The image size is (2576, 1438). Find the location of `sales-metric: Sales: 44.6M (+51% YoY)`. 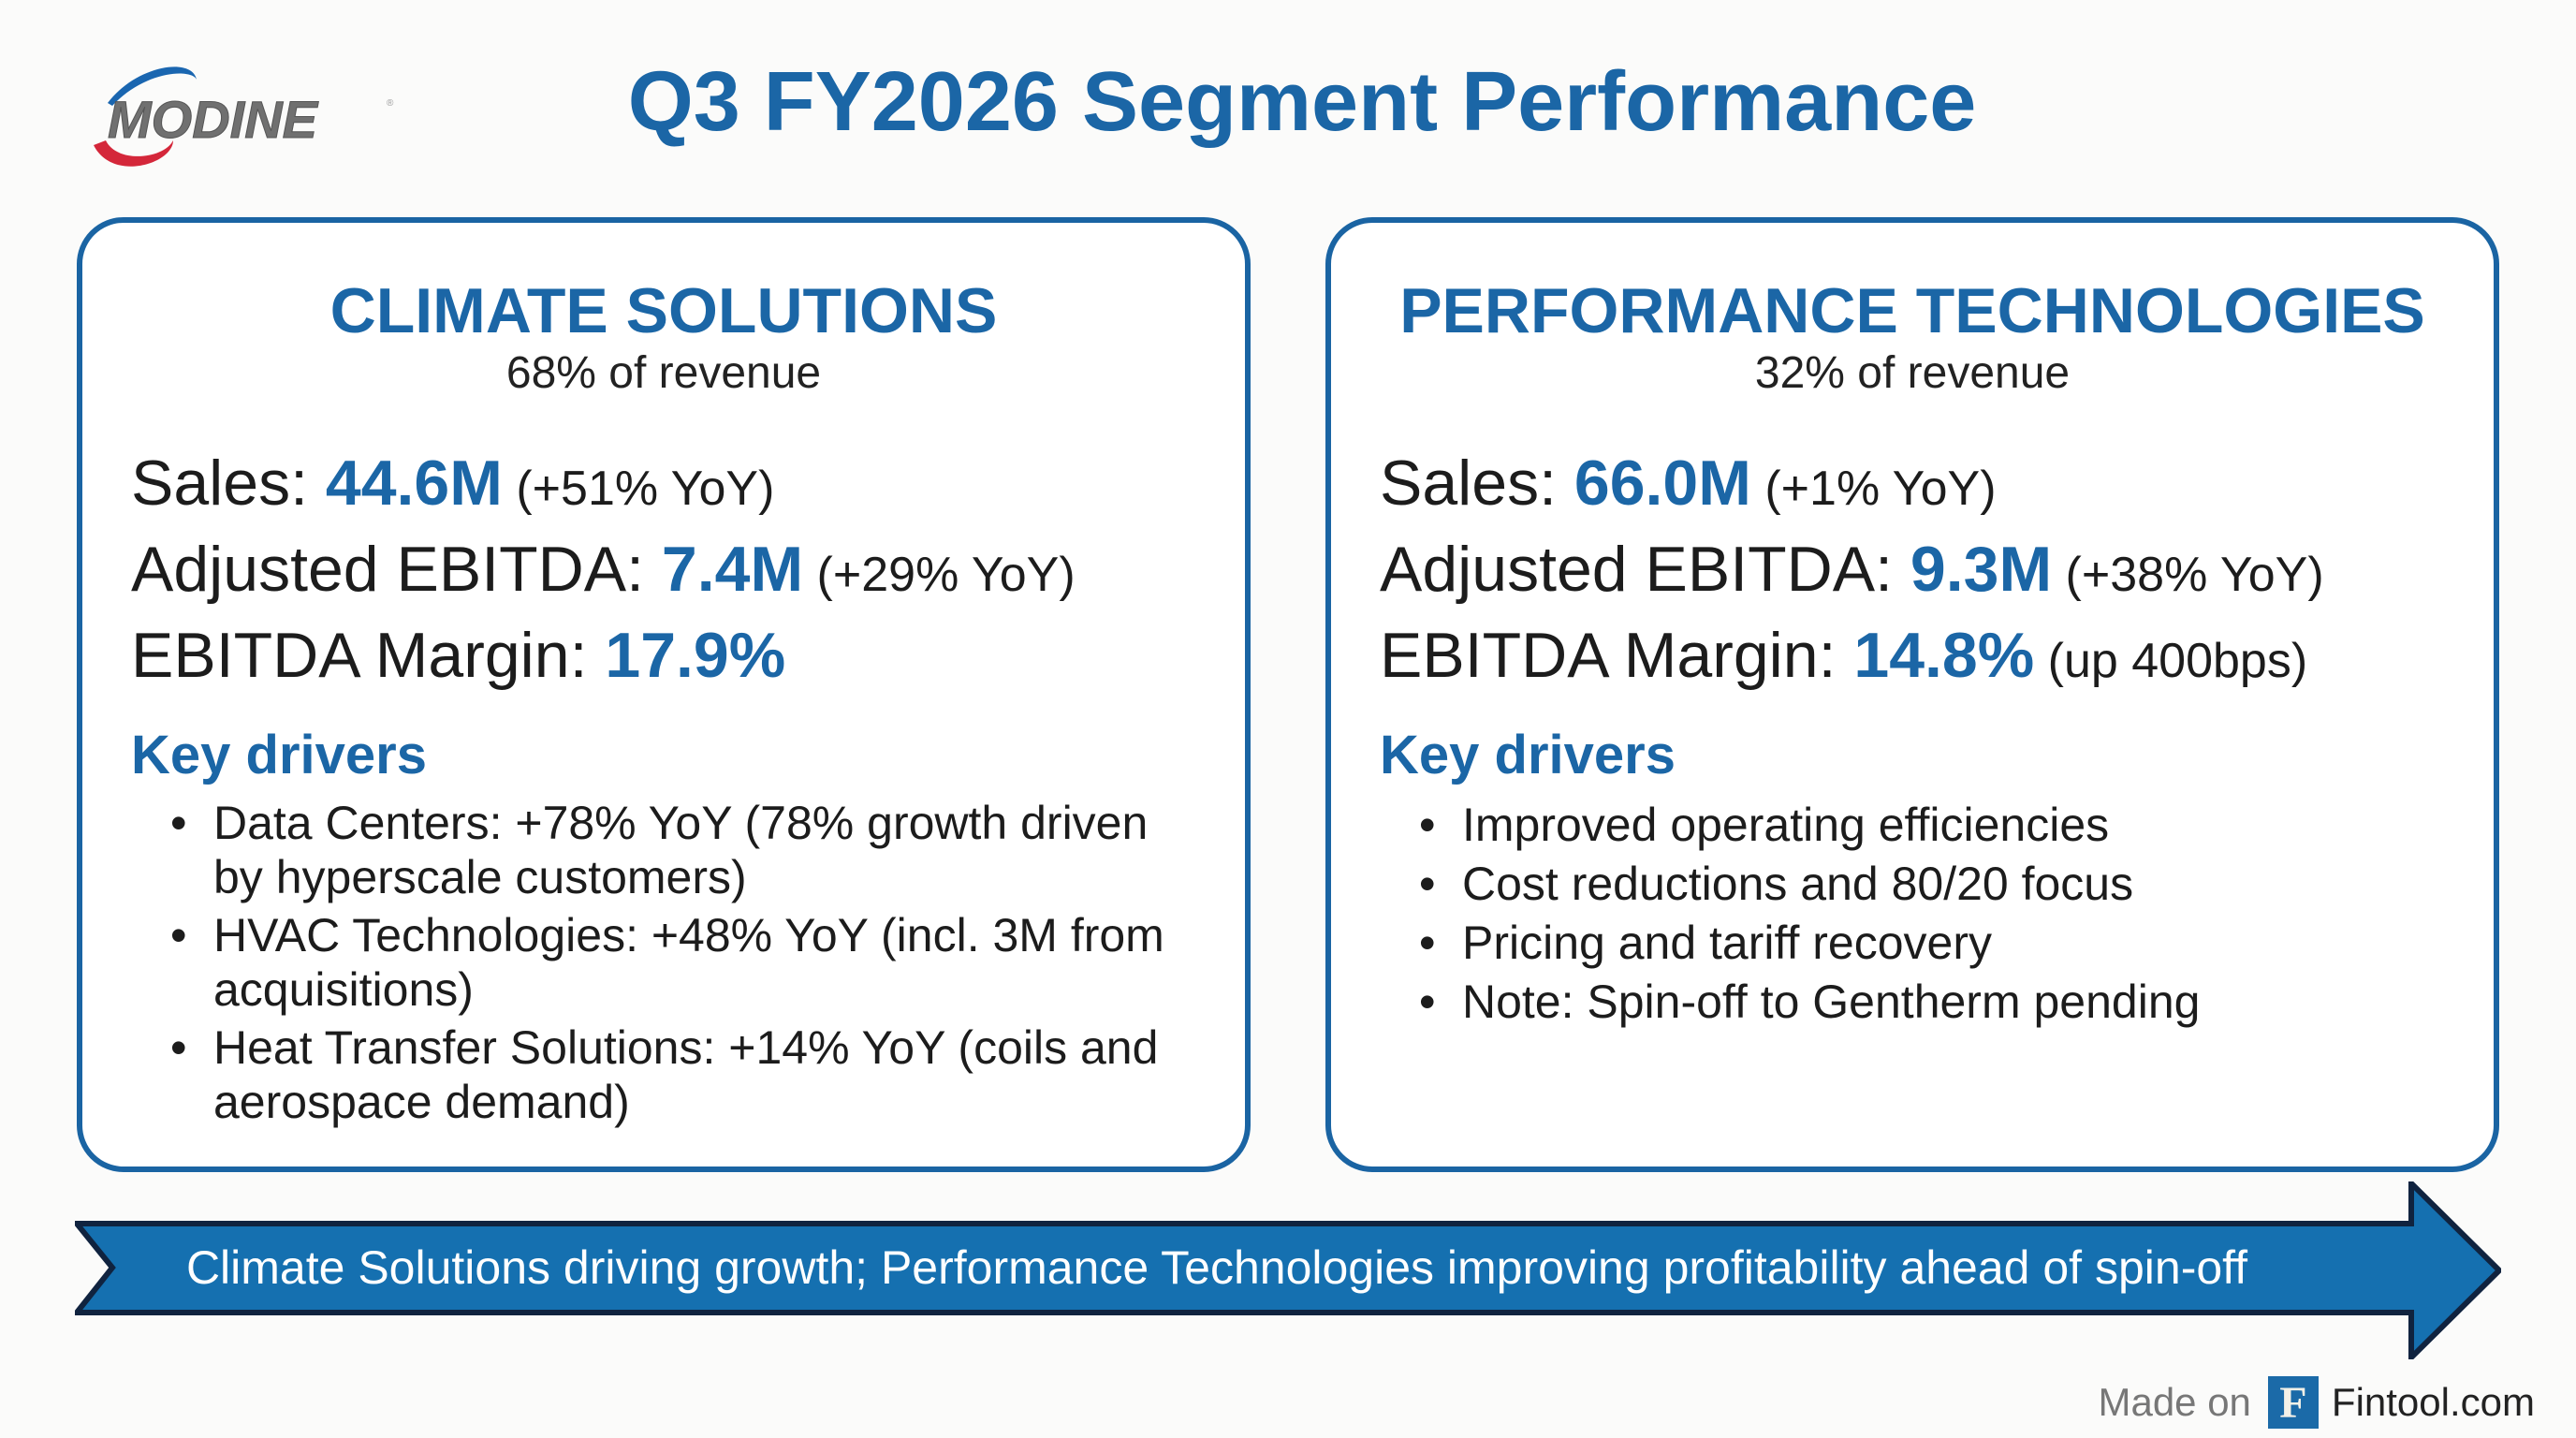

sales-metric: Sales: 44.6M (+51% YoY) is located at coordinates (603, 486).